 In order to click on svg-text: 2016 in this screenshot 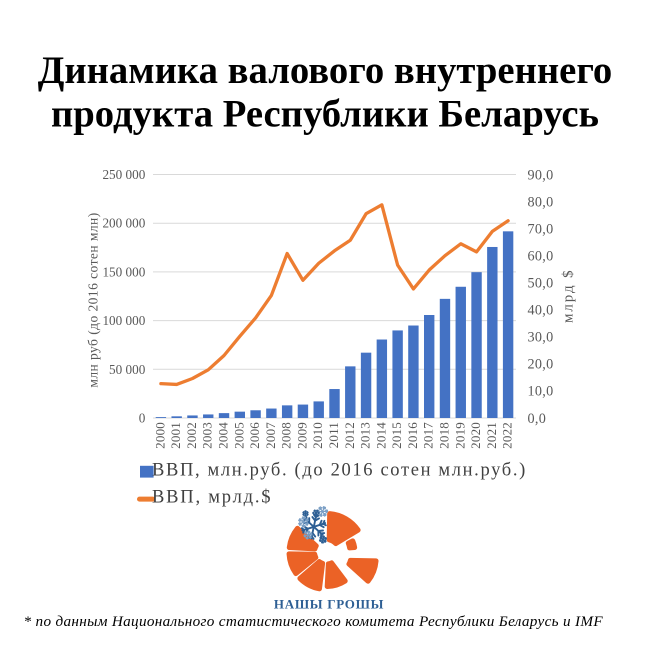, I will do `click(412, 435)`.